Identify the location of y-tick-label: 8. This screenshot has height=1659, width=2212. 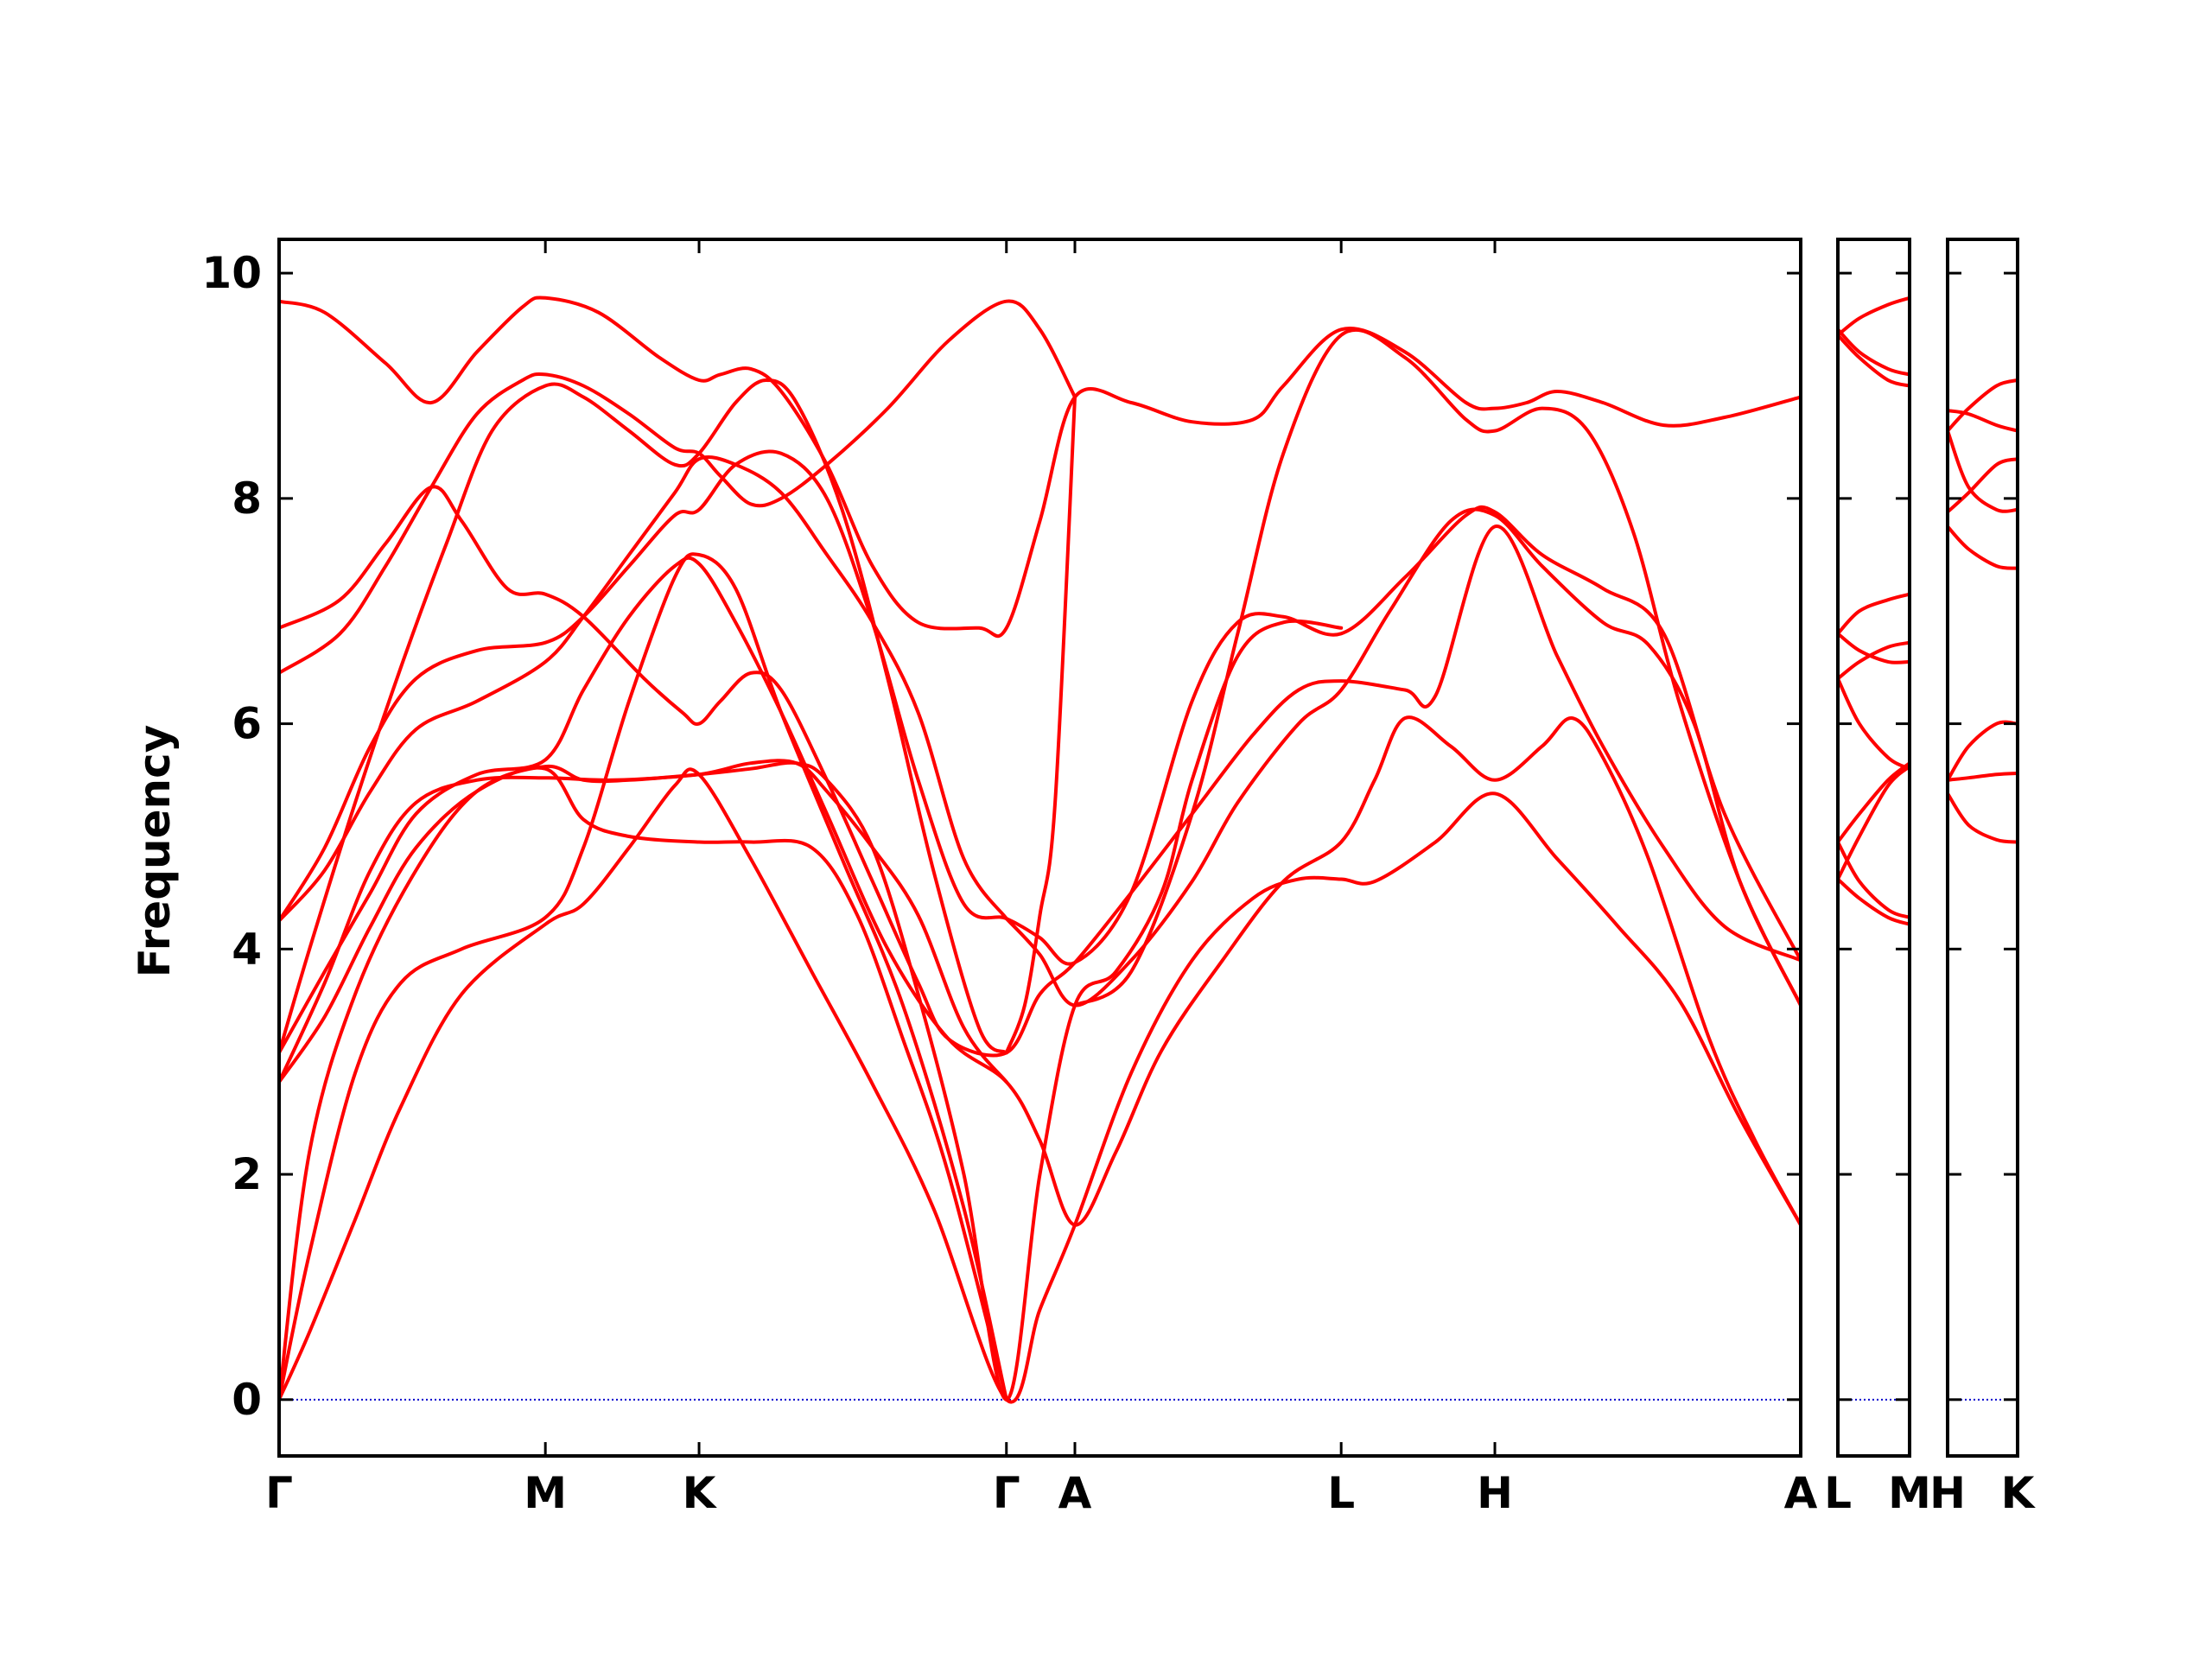
(247, 499).